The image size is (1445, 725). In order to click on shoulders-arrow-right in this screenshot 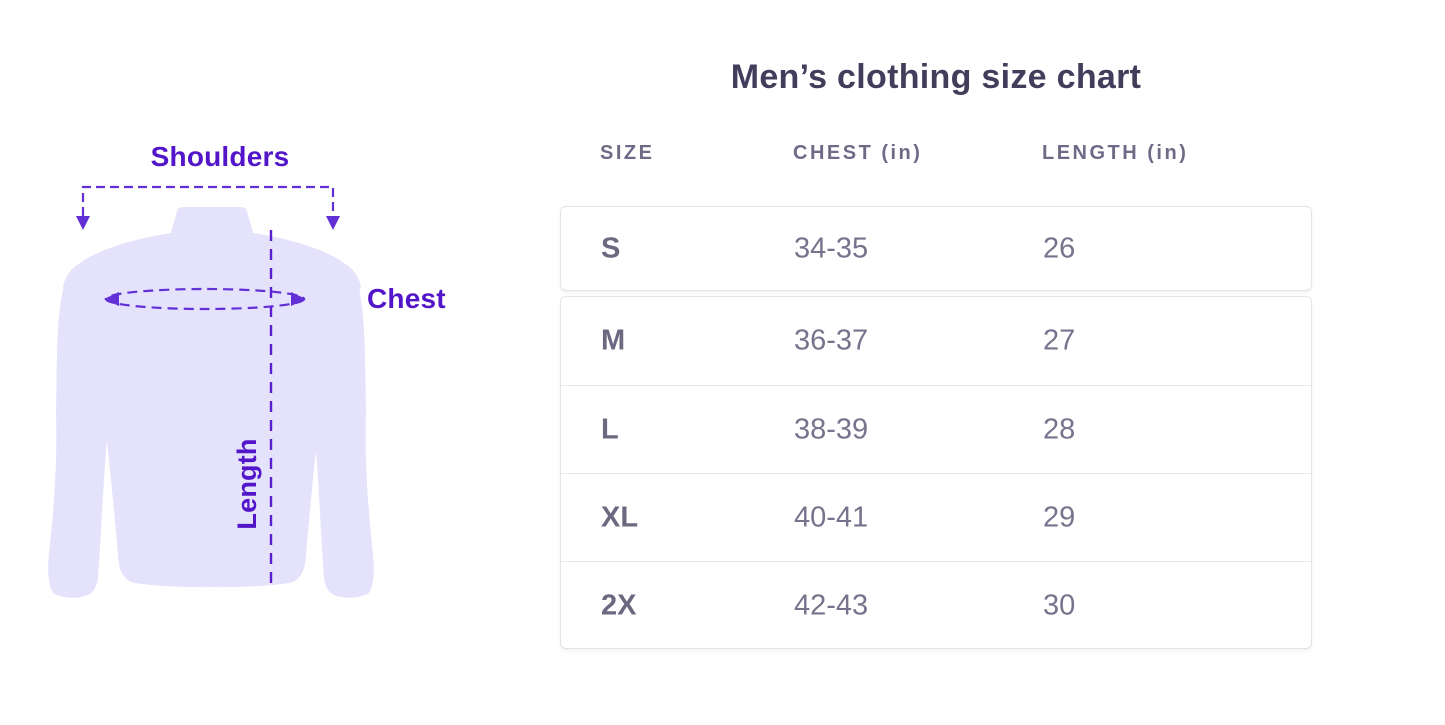, I will do `click(333, 223)`.